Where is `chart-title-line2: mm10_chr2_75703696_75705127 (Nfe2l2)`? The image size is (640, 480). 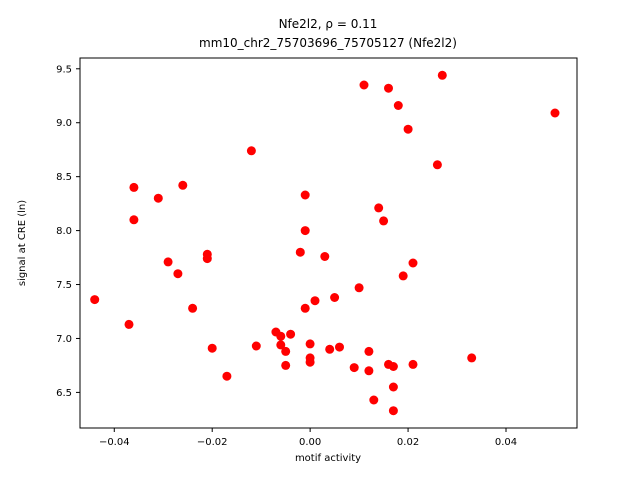 chart-title-line2: mm10_chr2_75703696_75705127 (Nfe2l2) is located at coordinates (328, 43).